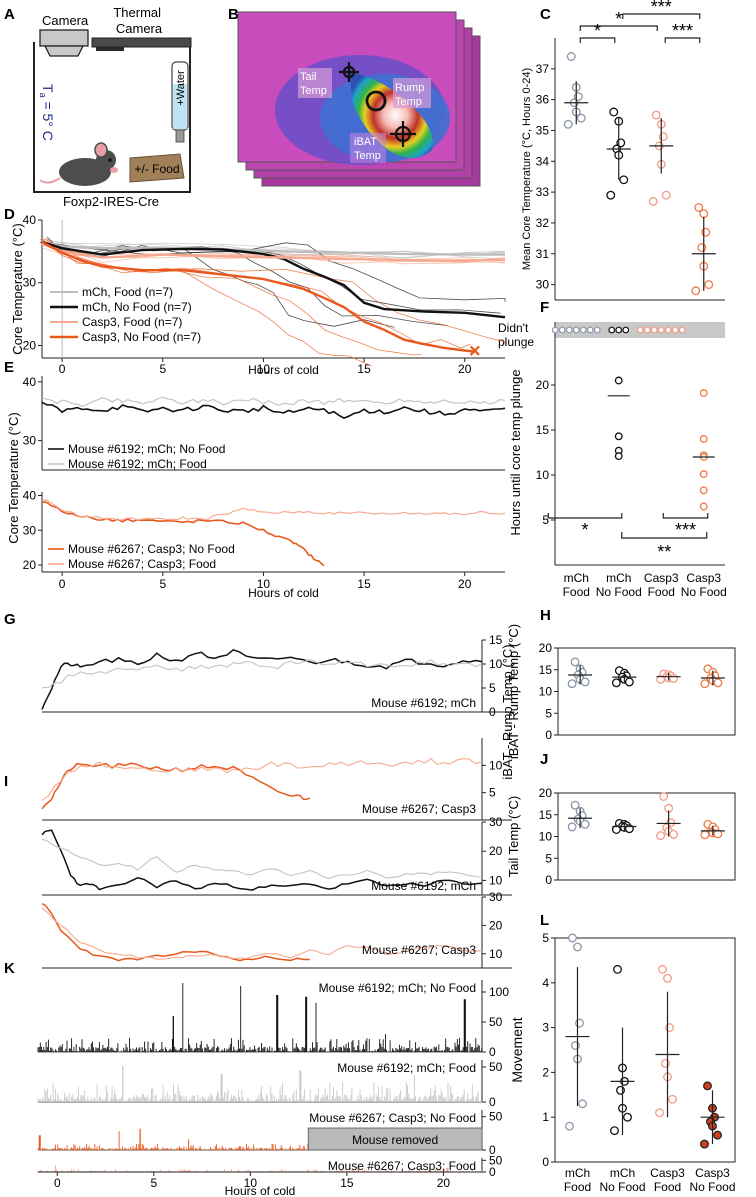  Describe the element at coordinates (233, 14) in the screenshot. I see `panel-b-letter: B` at that location.